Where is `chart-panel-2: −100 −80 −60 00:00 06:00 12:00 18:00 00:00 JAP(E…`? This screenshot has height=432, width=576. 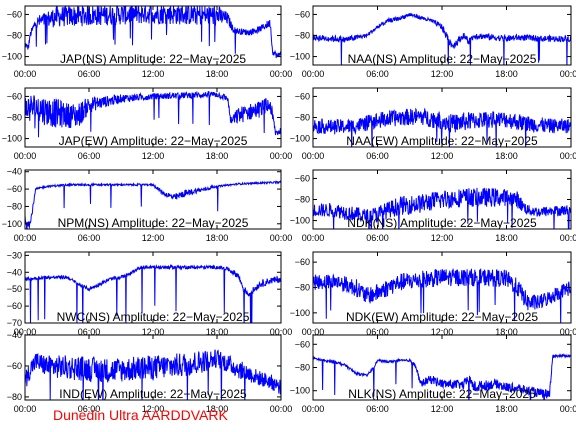
chart-panel-2: −100 −80 −60 00:00 06:00 12:00 18:00 00:00 JAP(E… is located at coordinates (147, 124).